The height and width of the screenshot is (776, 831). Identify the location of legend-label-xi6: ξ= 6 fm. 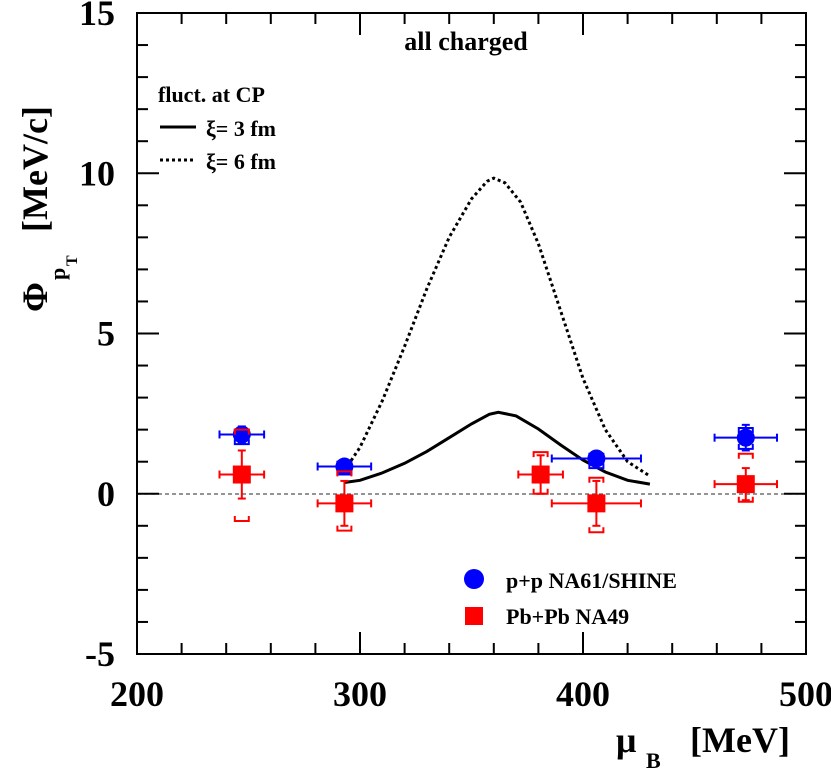
(241, 161).